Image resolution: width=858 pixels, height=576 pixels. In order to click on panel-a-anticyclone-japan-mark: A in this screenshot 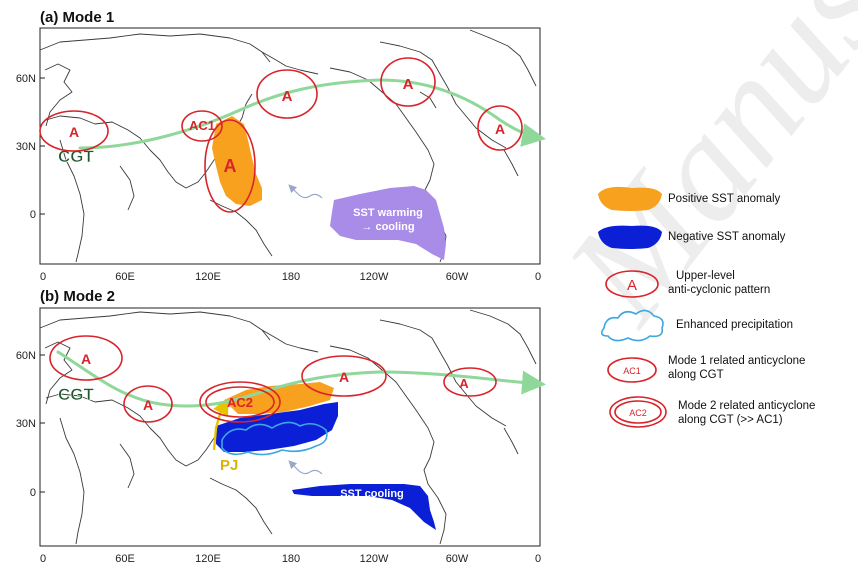, I will do `click(230, 166)`.